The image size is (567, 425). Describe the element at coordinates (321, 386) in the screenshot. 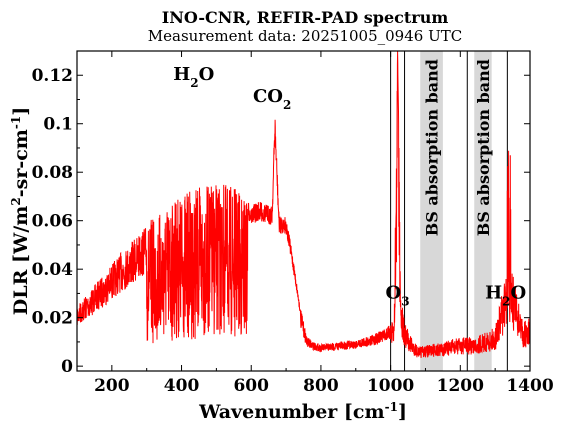

I see `x-tick-label-3: 800` at that location.